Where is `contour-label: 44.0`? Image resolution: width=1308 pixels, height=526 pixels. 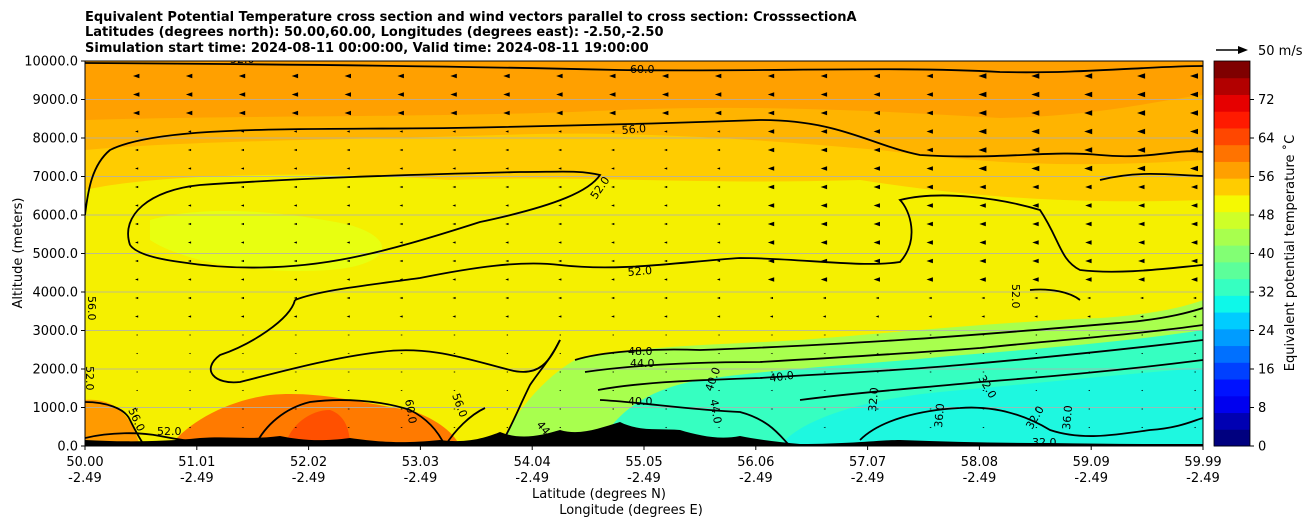
contour-label: 44.0 is located at coordinates (715, 411).